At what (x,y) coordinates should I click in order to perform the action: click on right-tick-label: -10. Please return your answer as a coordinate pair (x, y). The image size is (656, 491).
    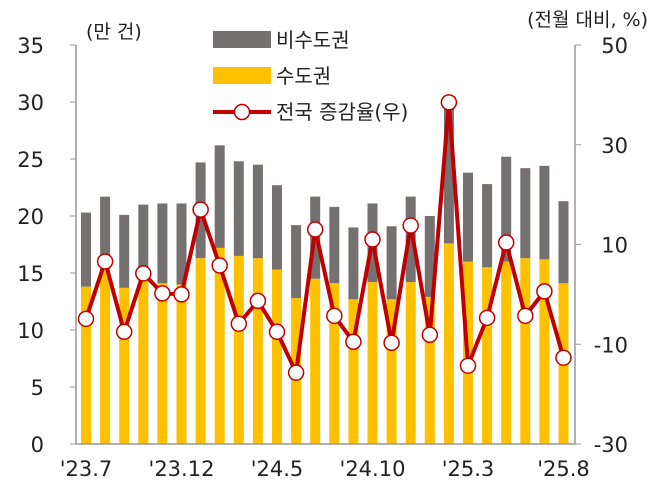
    Looking at the image, I should click on (611, 345).